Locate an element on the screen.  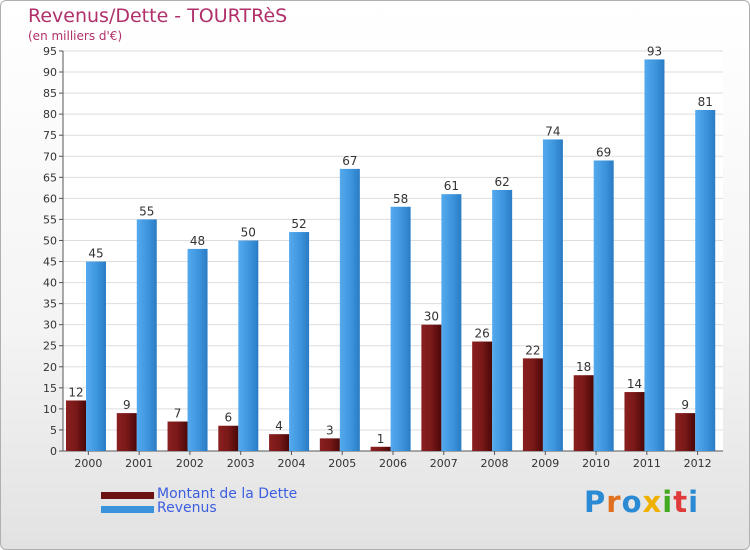
logo-letter: o is located at coordinates (632, 502).